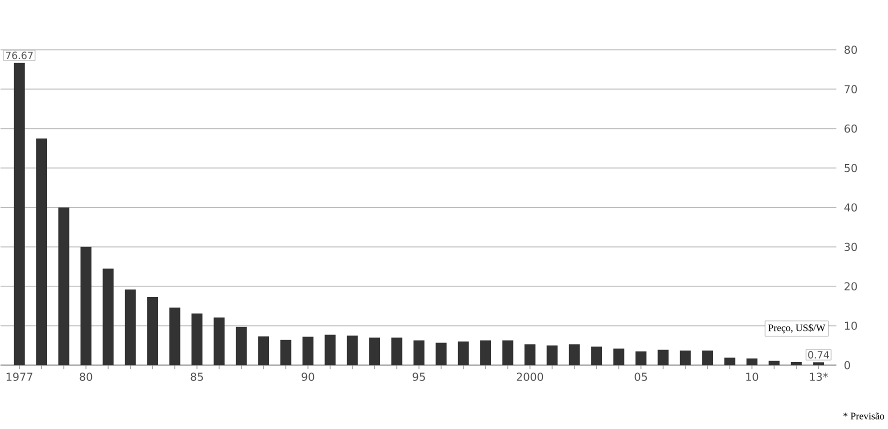 This screenshot has width=888, height=429. Describe the element at coordinates (863, 416) in the screenshot. I see `text: * Previsão` at that location.